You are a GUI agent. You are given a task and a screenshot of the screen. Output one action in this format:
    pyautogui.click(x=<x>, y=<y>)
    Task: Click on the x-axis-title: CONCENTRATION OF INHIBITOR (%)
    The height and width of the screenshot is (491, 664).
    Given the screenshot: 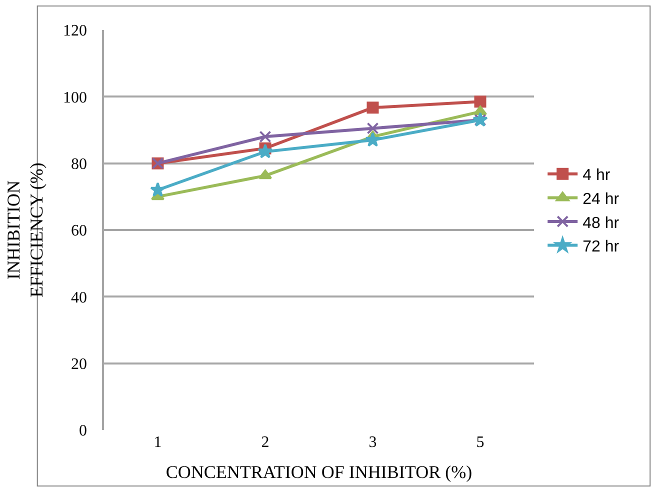 What is the action you would take?
    pyautogui.click(x=319, y=472)
    